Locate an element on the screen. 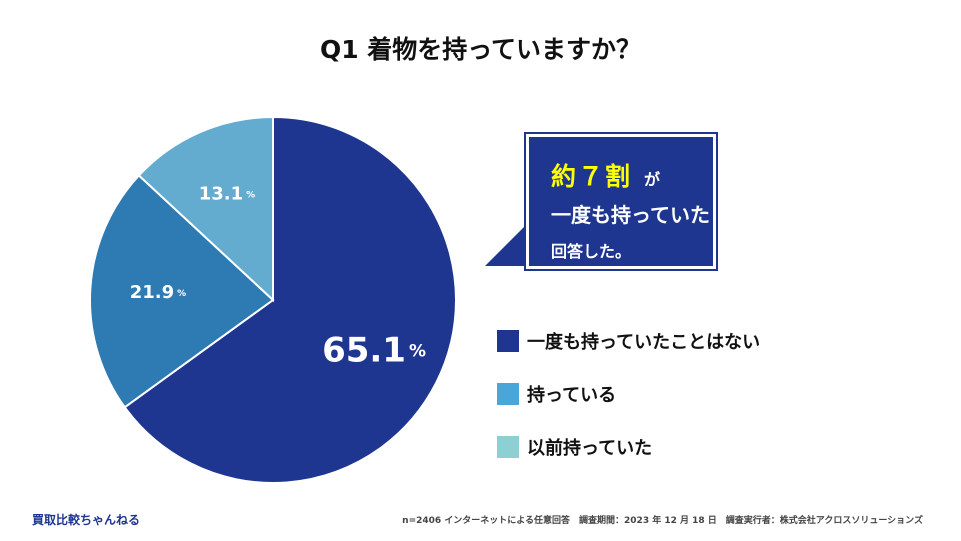  callout-line3: 回答した。 is located at coordinates (591, 251).